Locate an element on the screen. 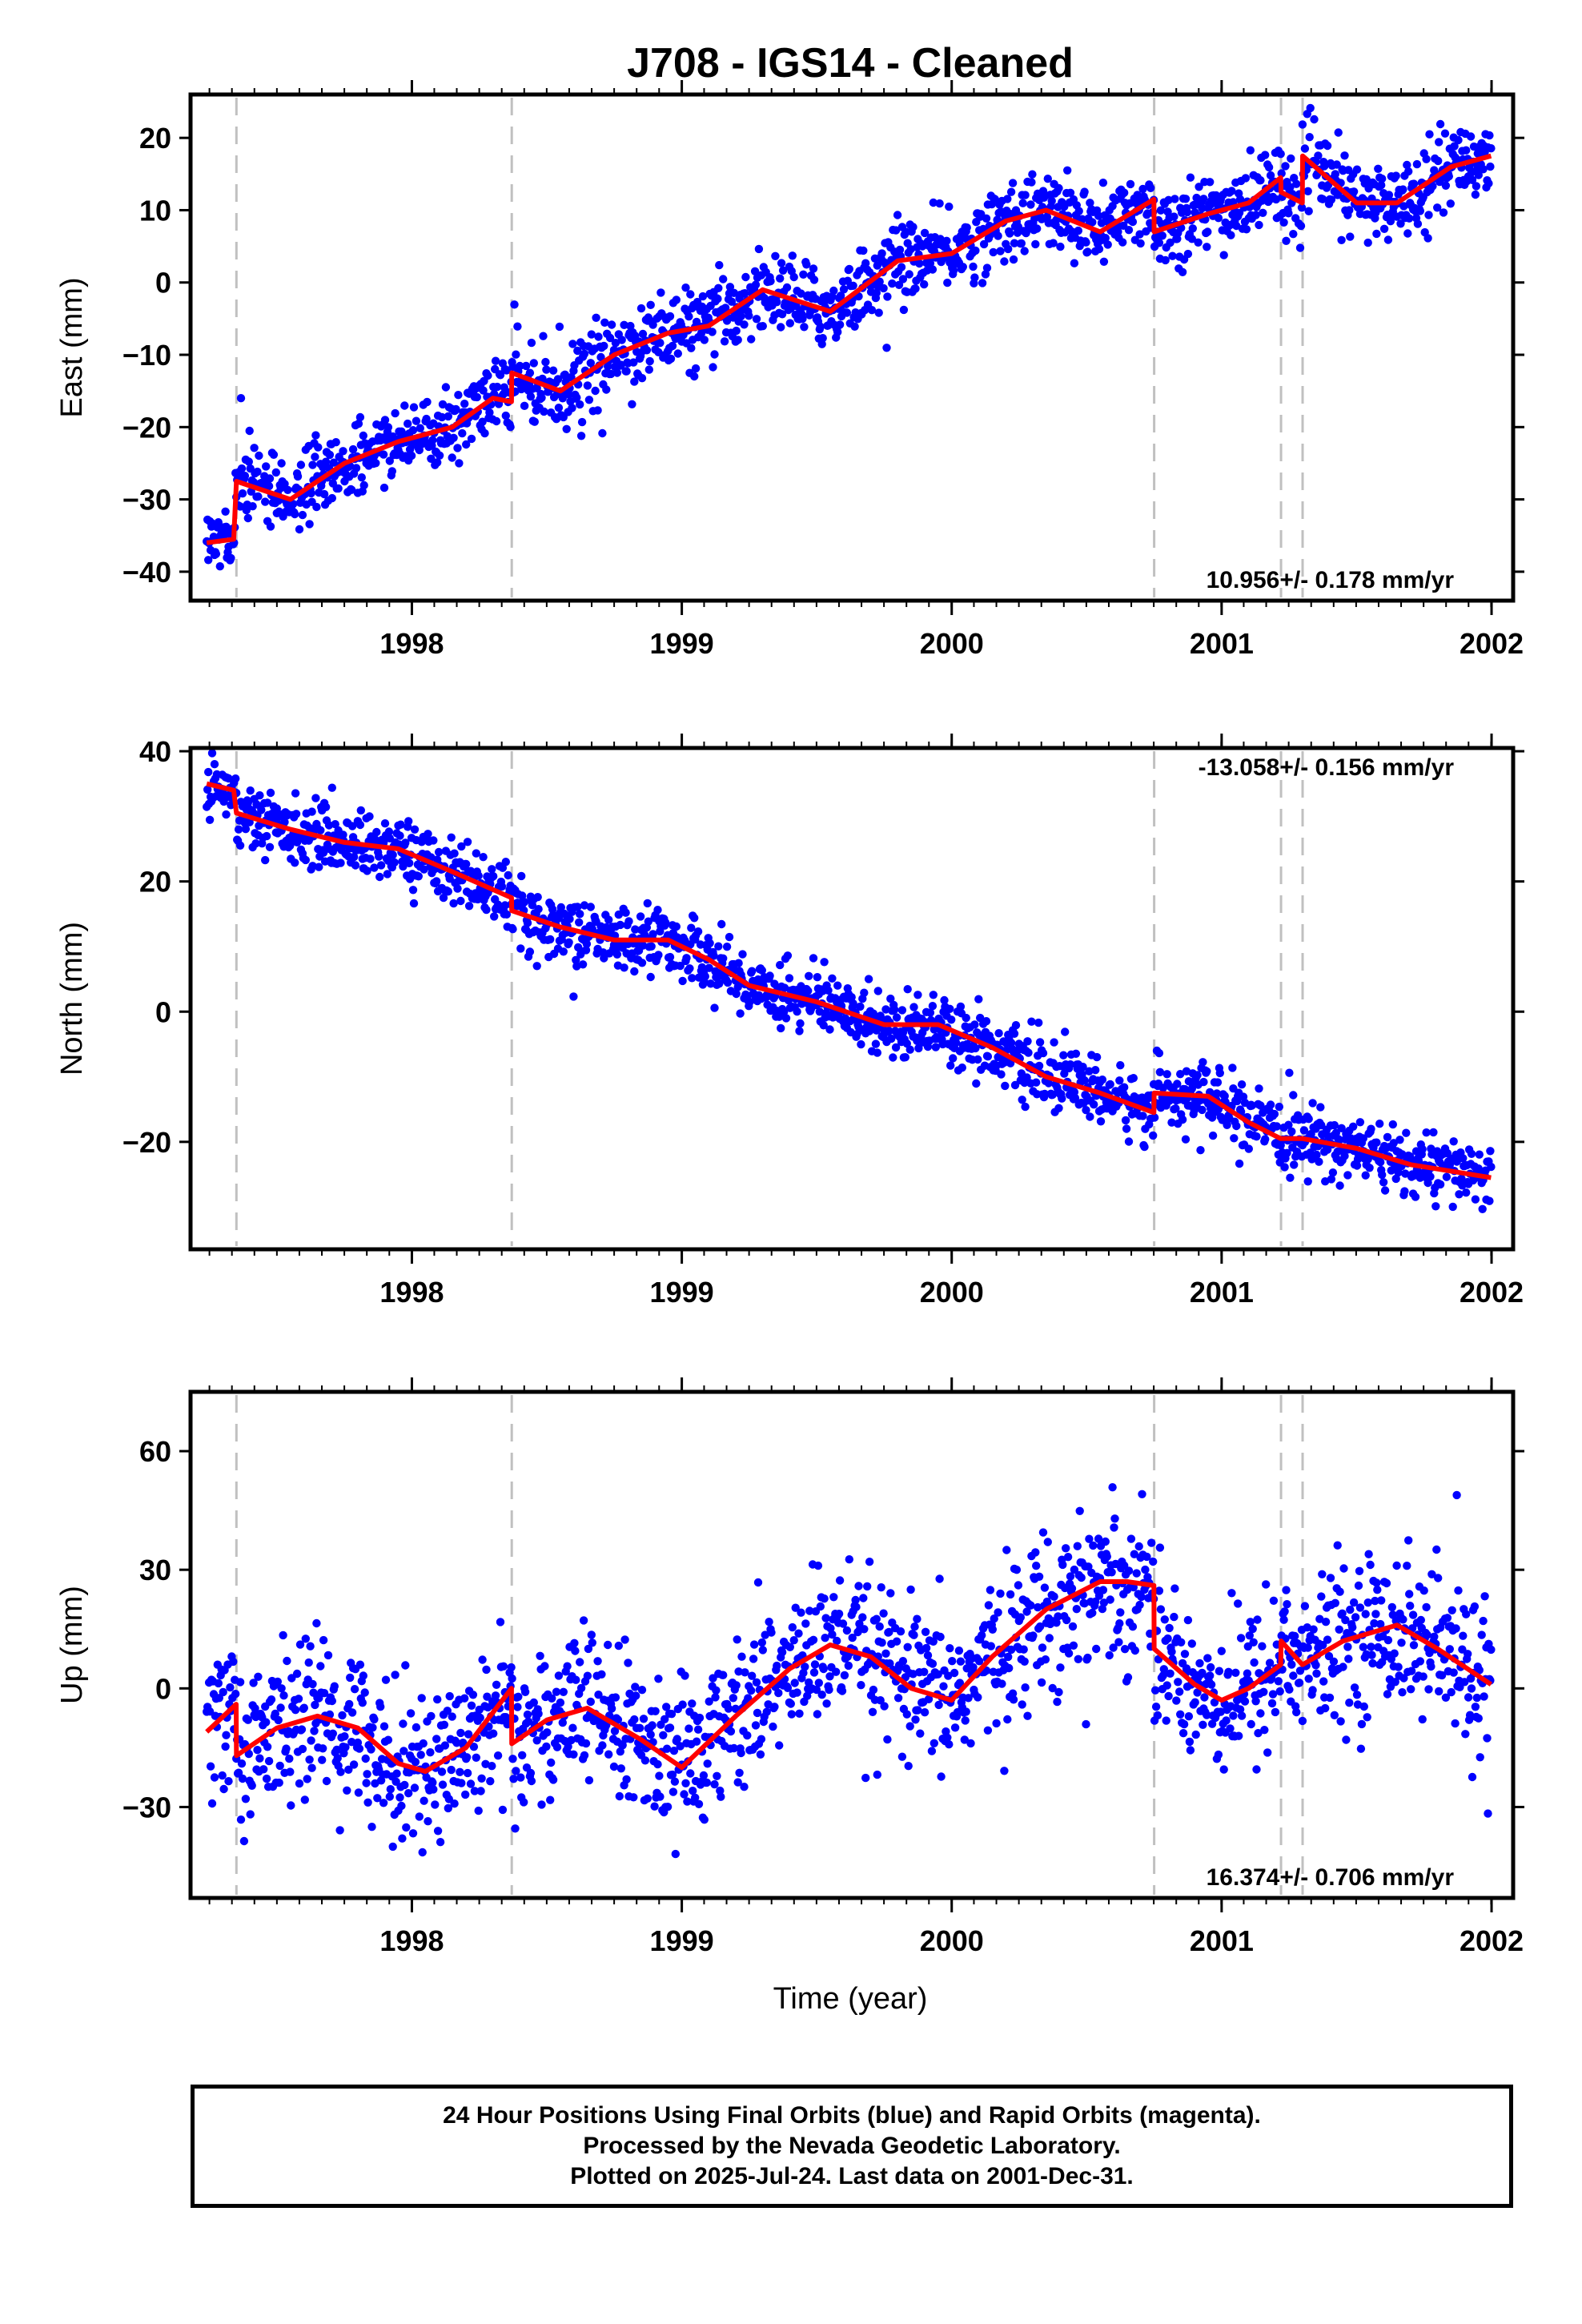  y-tick-label-east: 10 is located at coordinates (155, 210).